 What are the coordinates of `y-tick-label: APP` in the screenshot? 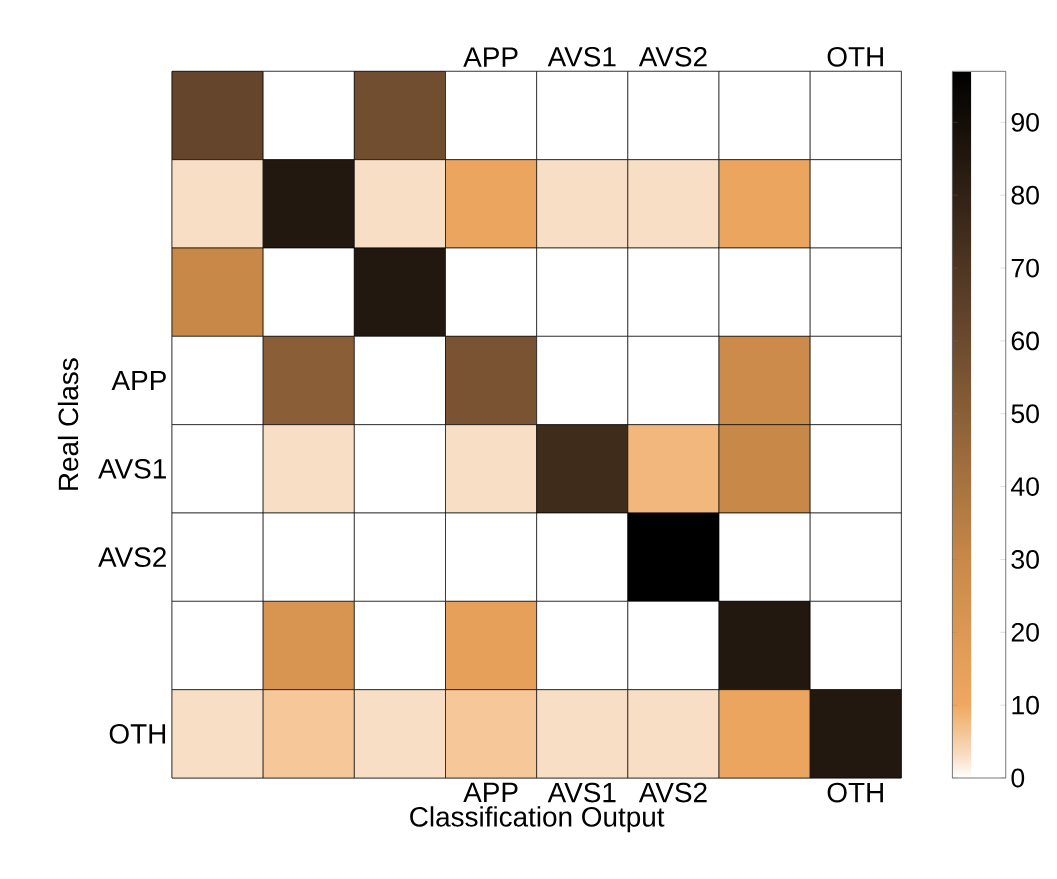 It's located at (138, 380).